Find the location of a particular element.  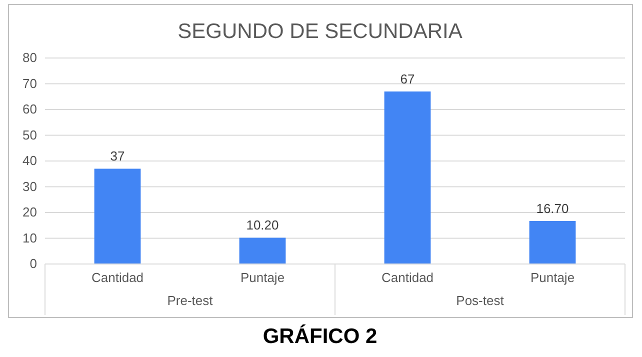

y-tick-label: 60 is located at coordinates (29, 109).